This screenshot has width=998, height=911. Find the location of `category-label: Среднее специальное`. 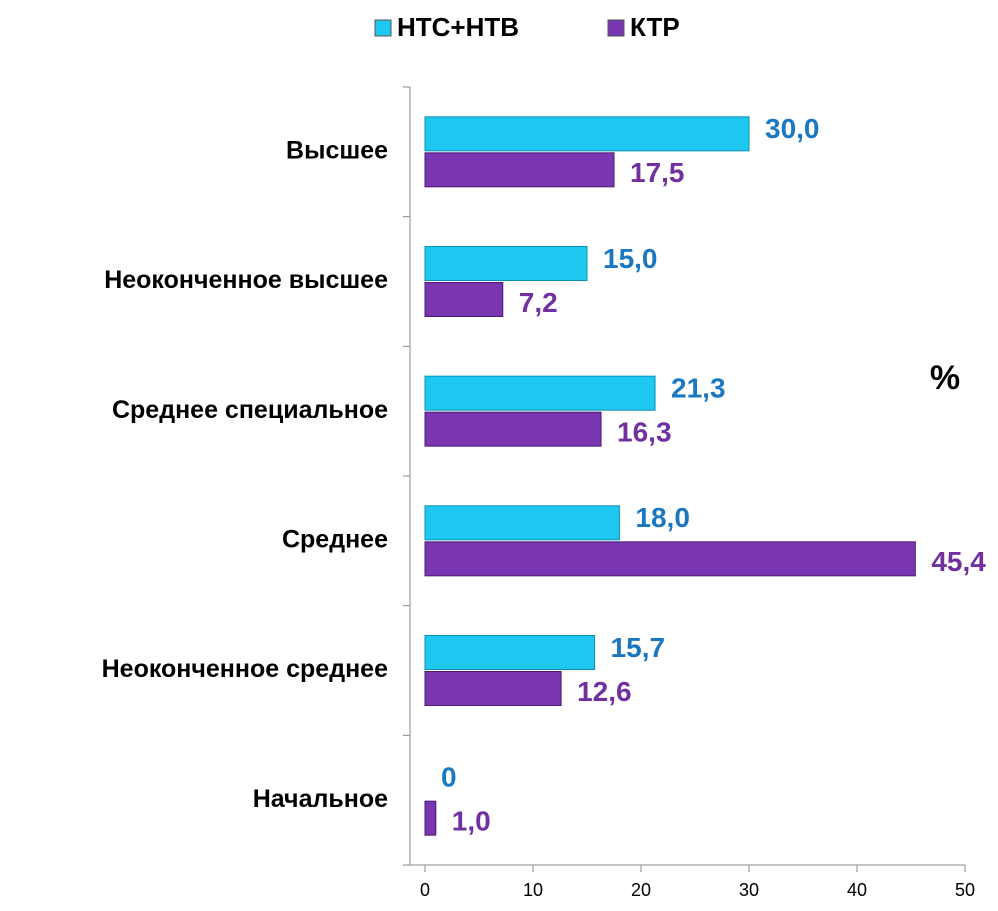

category-label: Среднее специальное is located at coordinates (250, 410).